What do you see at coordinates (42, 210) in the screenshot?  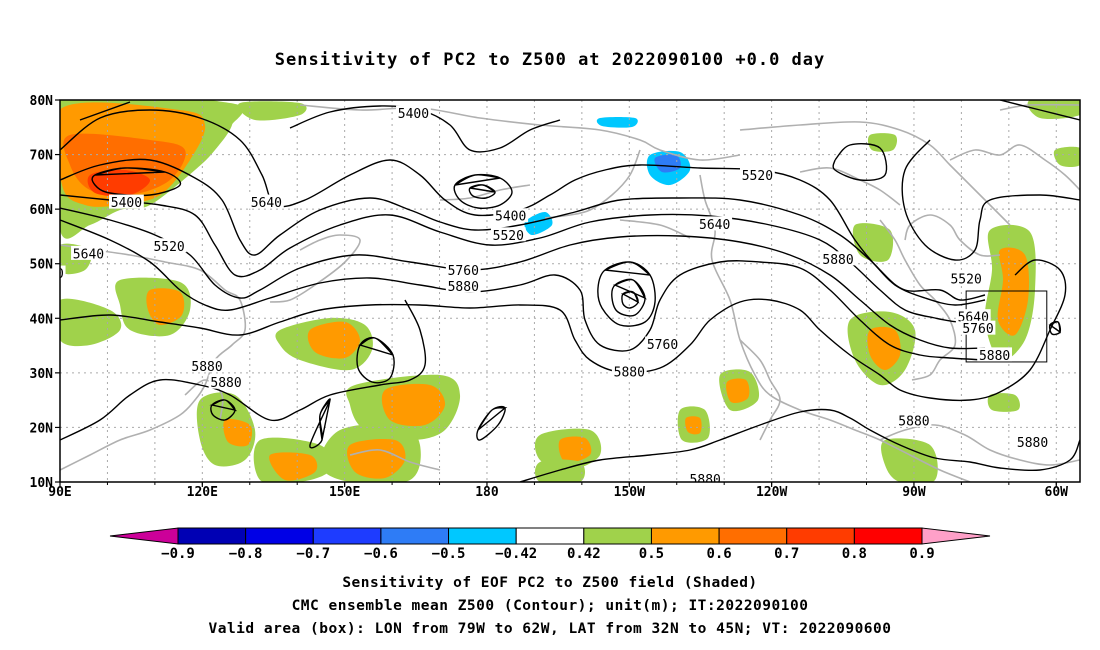 I see `lat-label: 60N` at bounding box center [42, 210].